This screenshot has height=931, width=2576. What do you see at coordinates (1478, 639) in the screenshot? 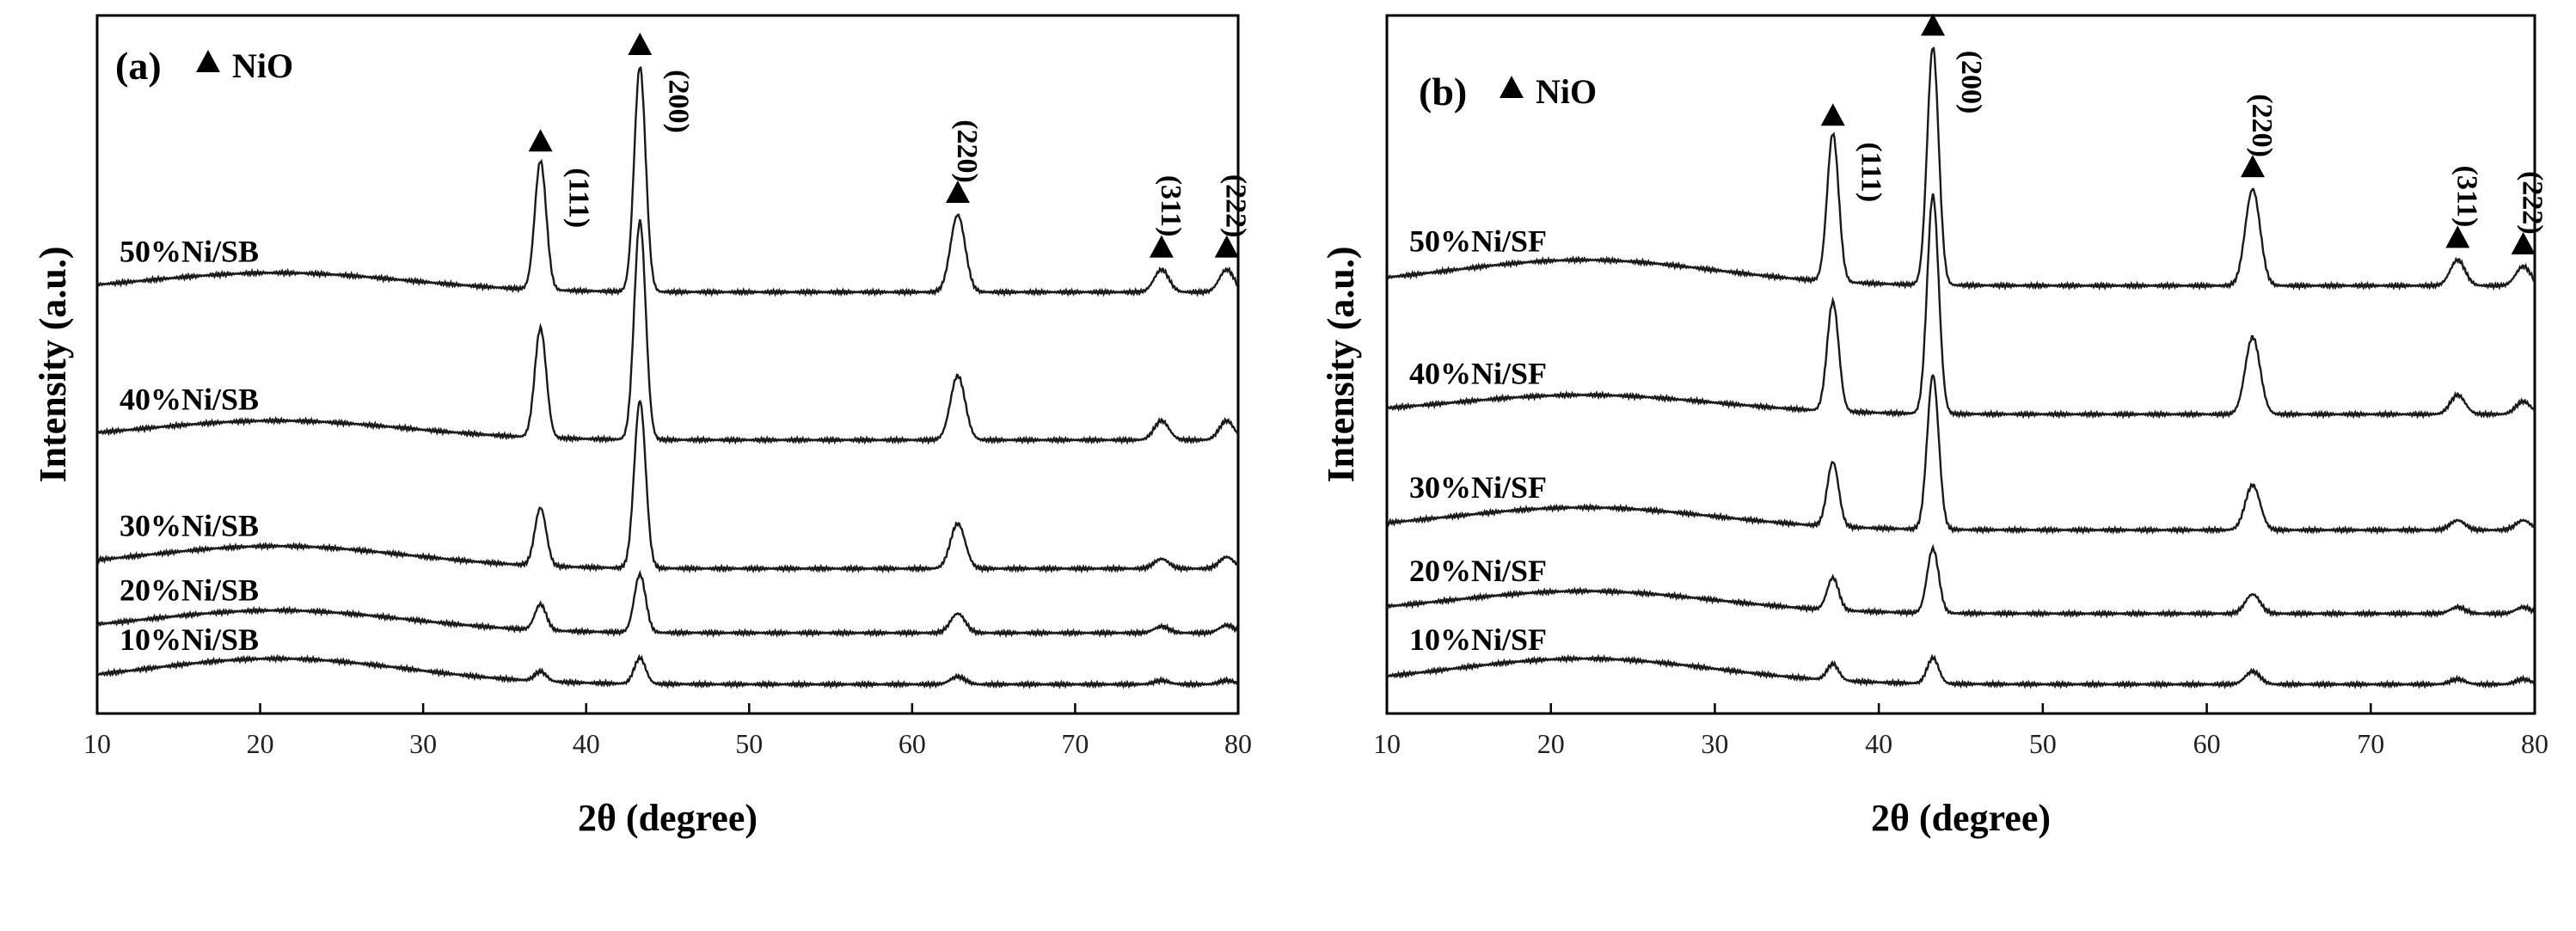
I see `series-label: 10%Ni/SF` at bounding box center [1478, 639].